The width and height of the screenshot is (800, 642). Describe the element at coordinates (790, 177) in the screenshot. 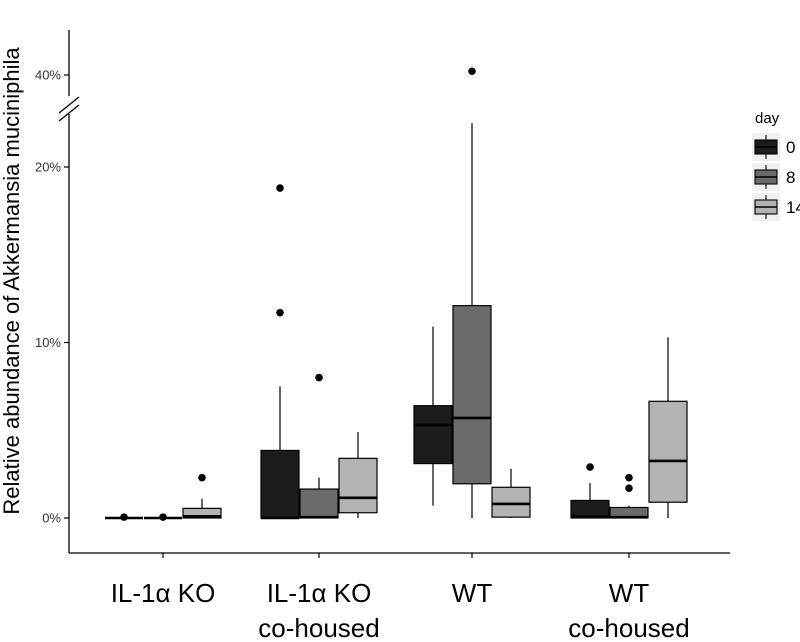

I see `legend-label: 8` at that location.